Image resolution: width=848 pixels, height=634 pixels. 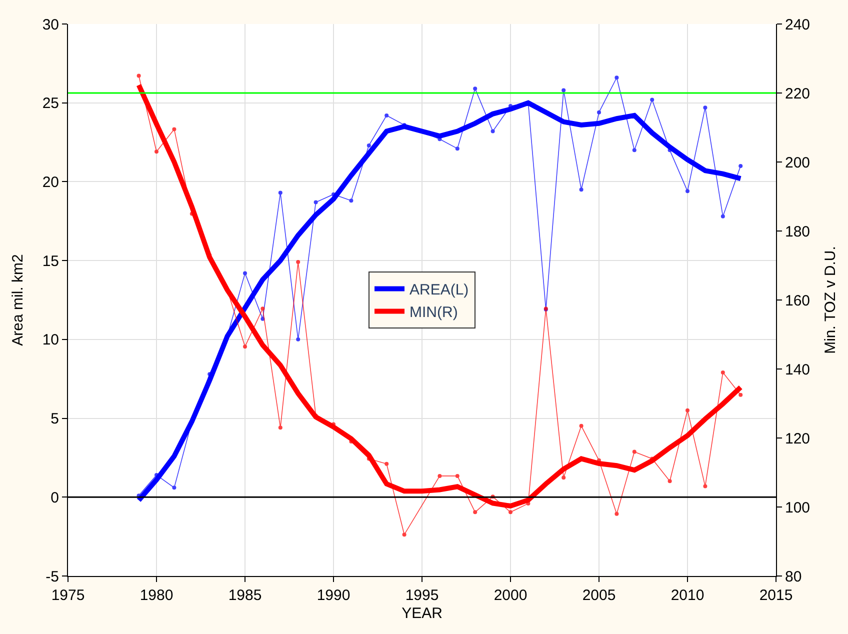 What do you see at coordinates (50, 340) in the screenshot?
I see `y-tick-label: 10` at bounding box center [50, 340].